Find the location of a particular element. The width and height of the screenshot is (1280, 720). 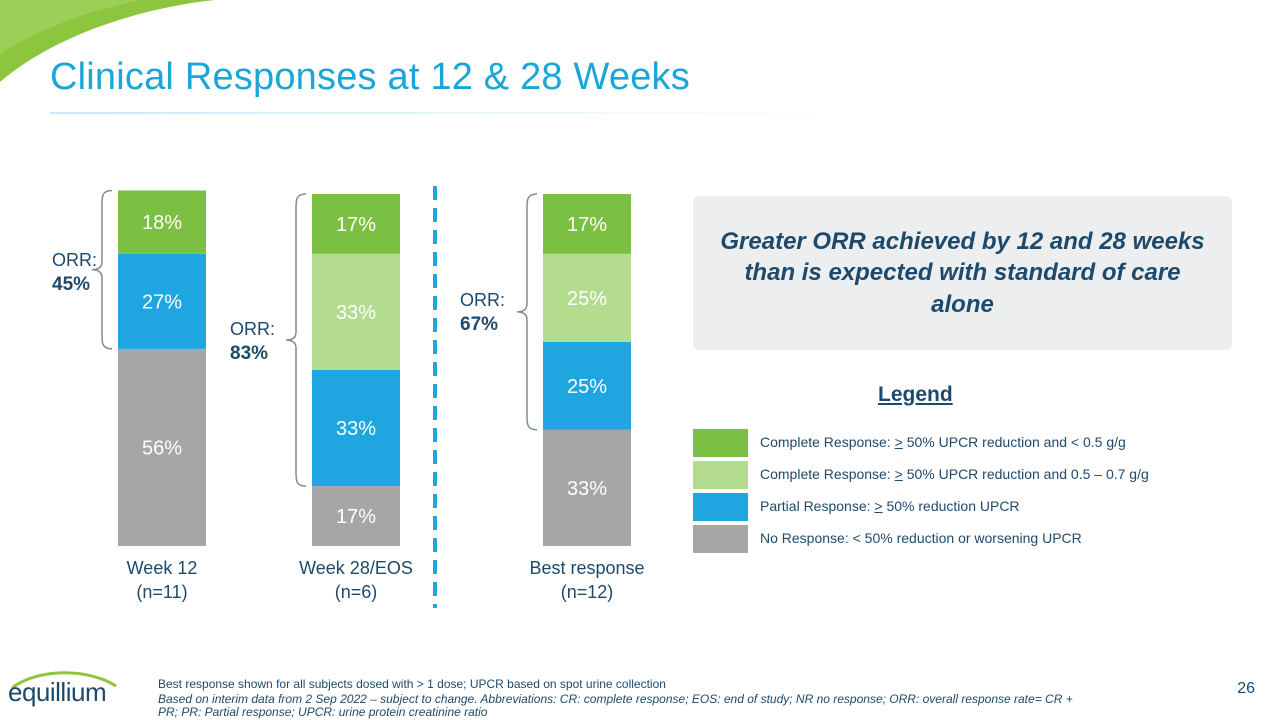

bar-value-label: 18% is located at coordinates (162, 223).